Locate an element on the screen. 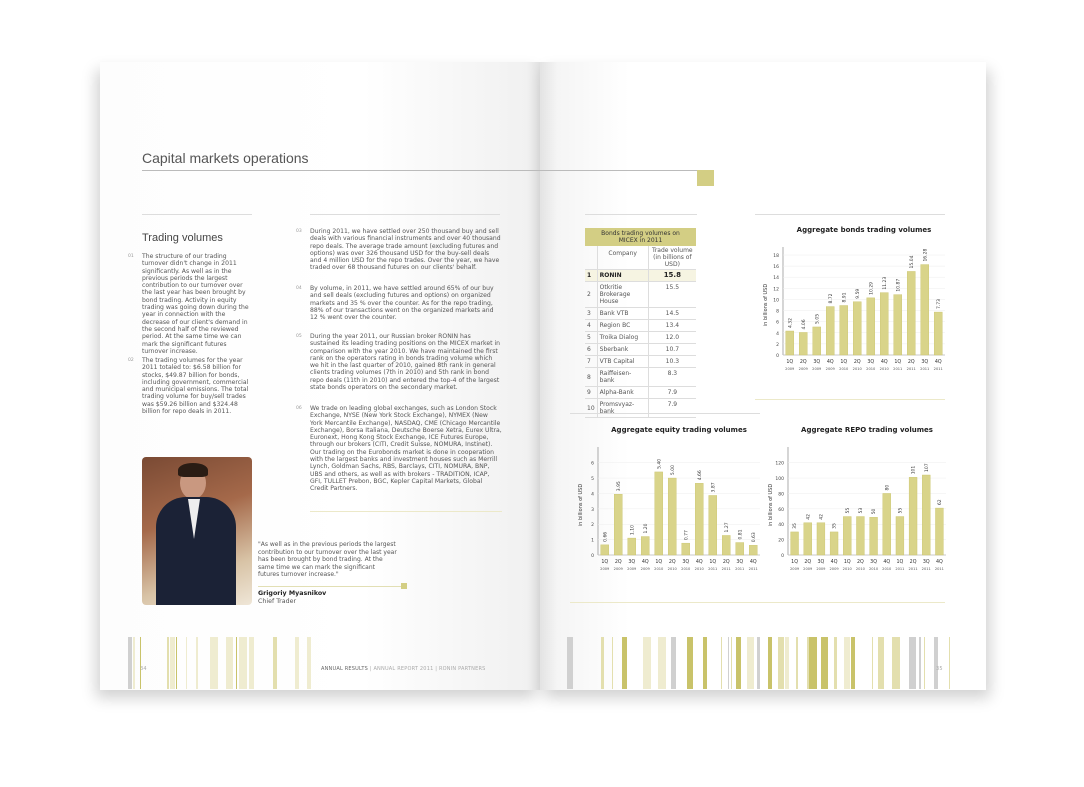  cell-volume: 15.8 is located at coordinates (671, 275).